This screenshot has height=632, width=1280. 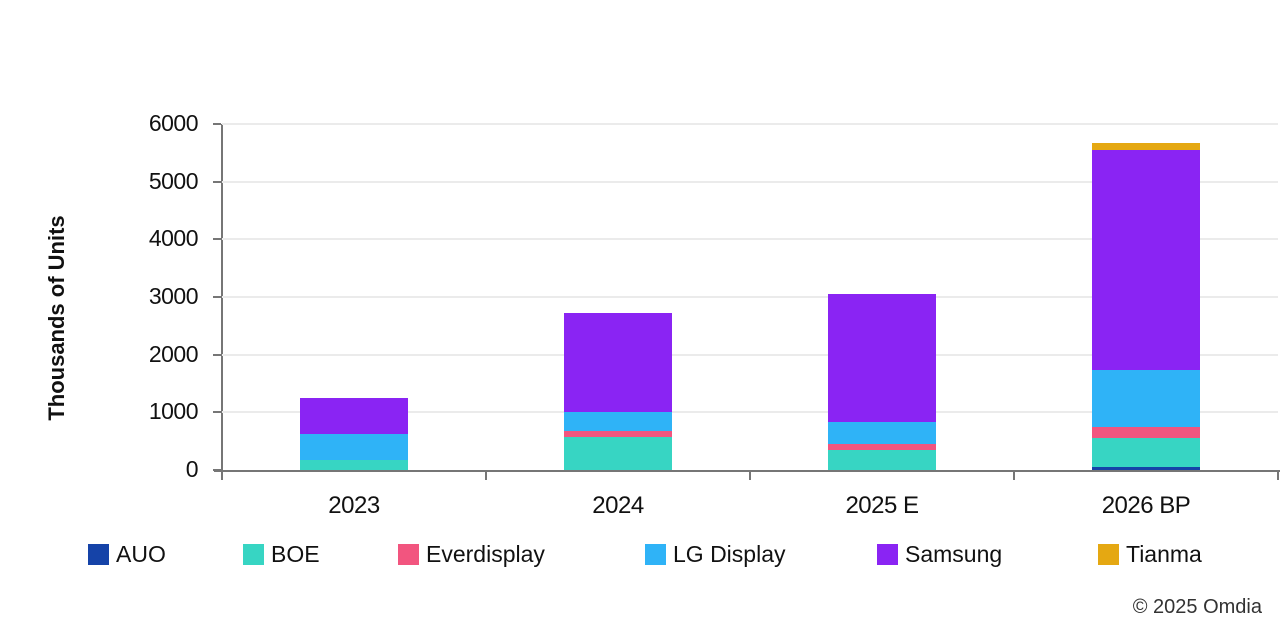 What do you see at coordinates (1197, 607) in the screenshot?
I see `copyright-text: © 2025 Omdia` at bounding box center [1197, 607].